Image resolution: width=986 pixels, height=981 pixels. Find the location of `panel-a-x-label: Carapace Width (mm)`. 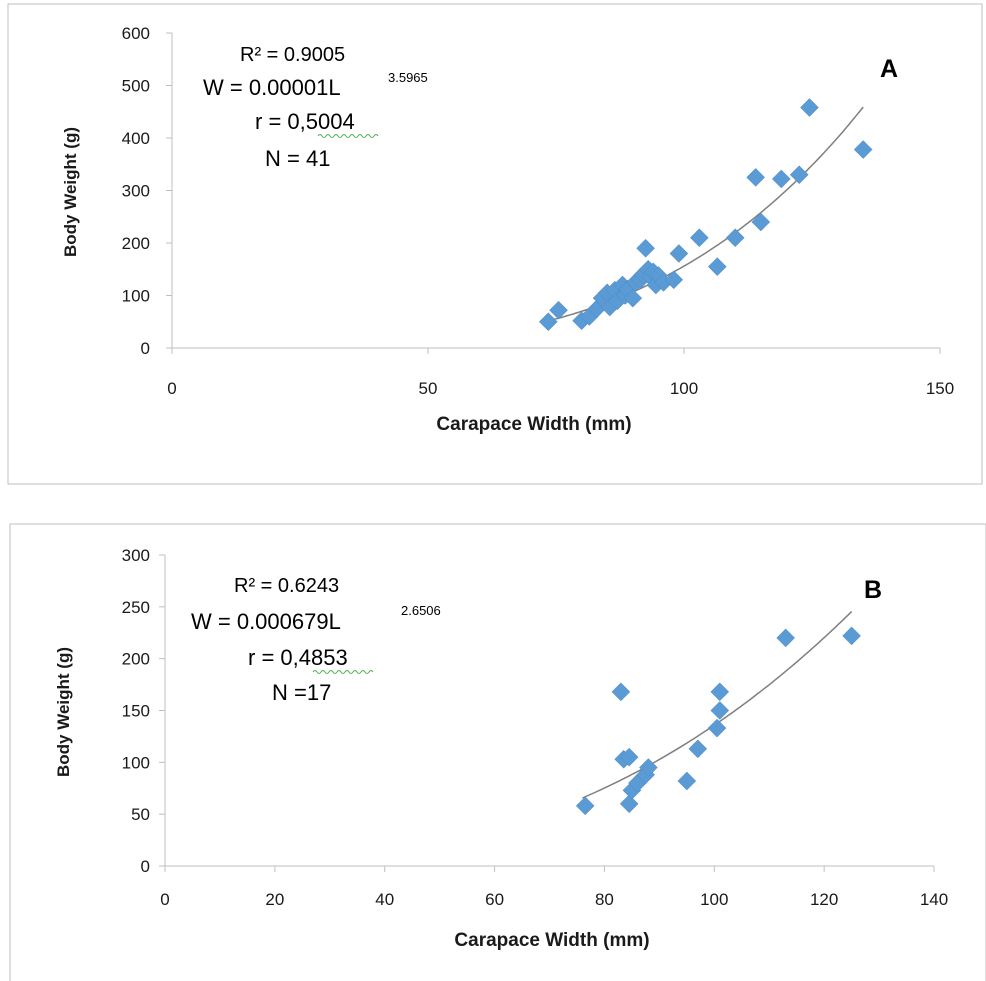

panel-a-x-label: Carapace Width (mm) is located at coordinates (533, 424).